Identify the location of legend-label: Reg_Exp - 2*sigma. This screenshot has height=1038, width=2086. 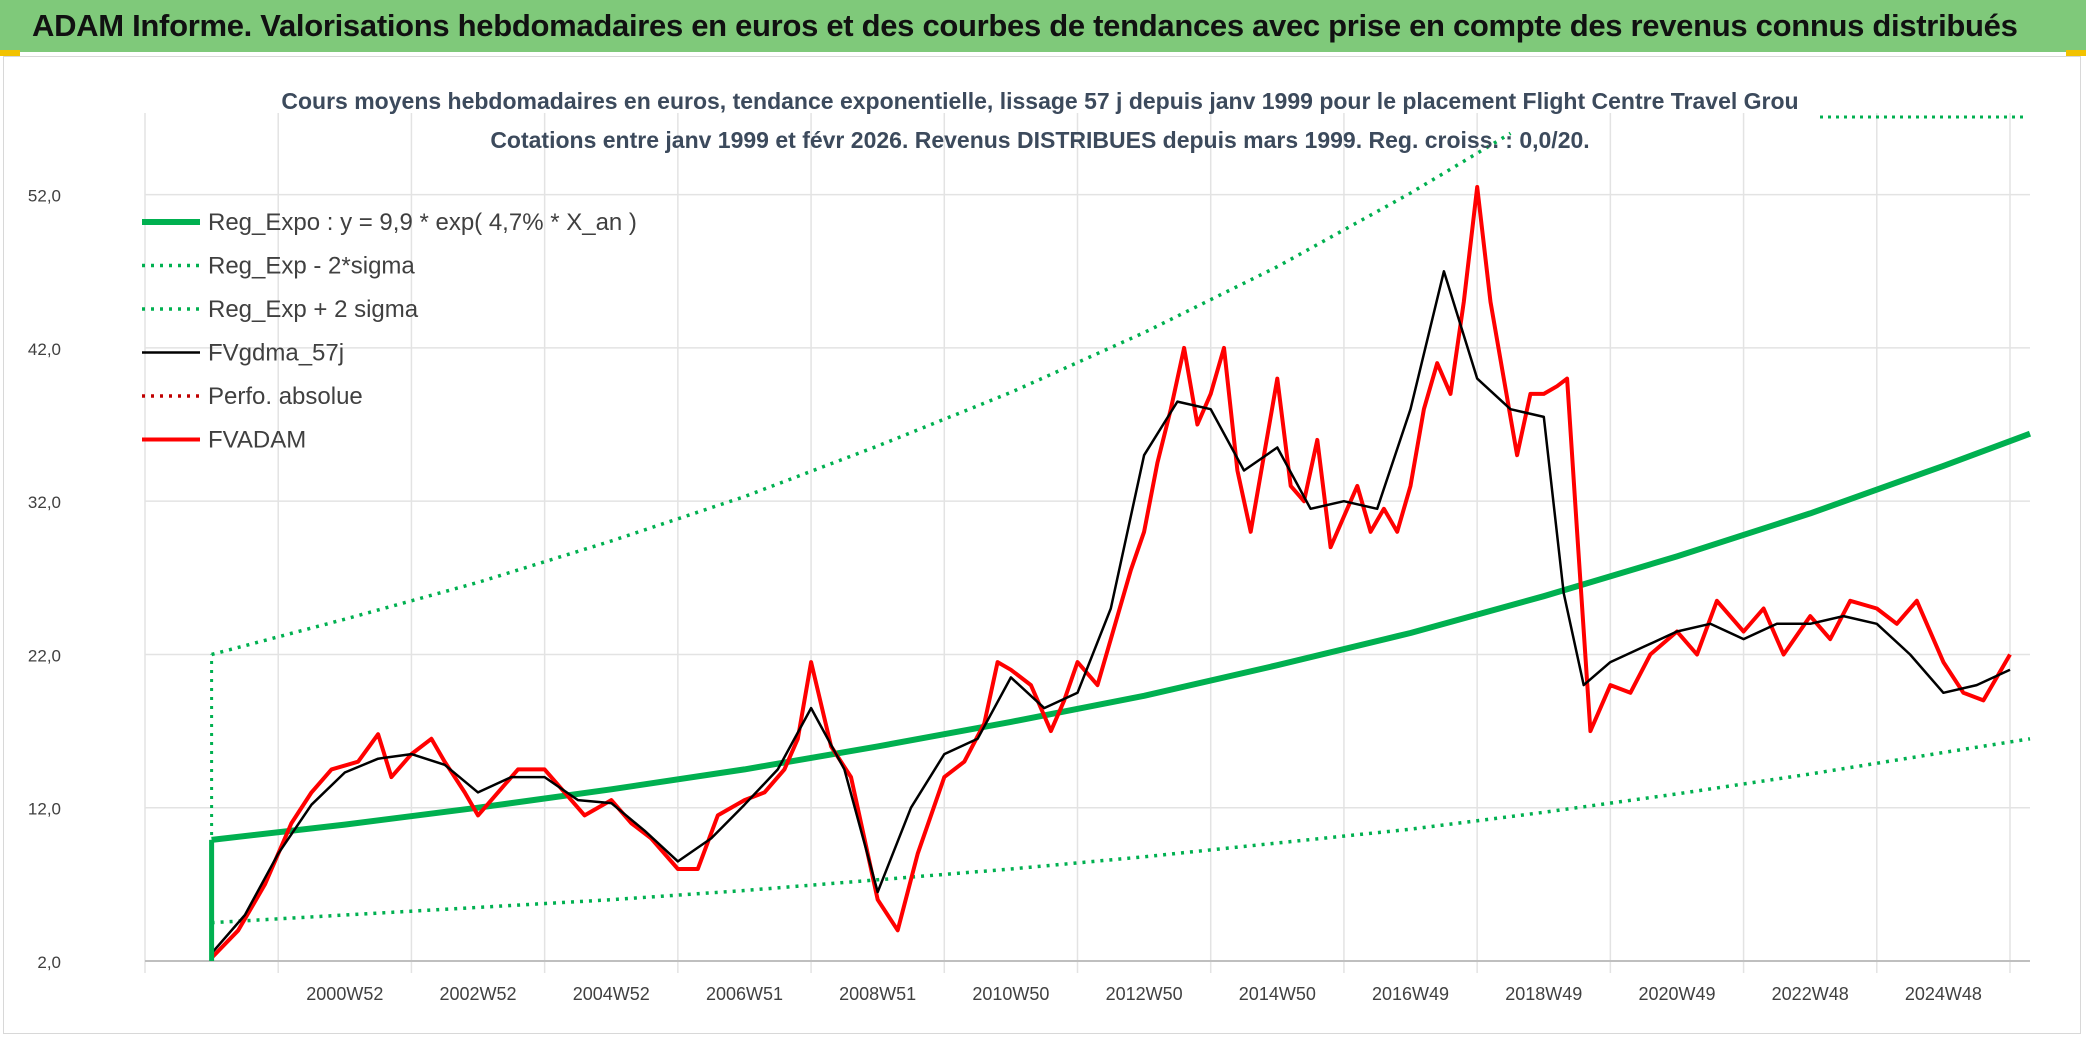
(311, 266).